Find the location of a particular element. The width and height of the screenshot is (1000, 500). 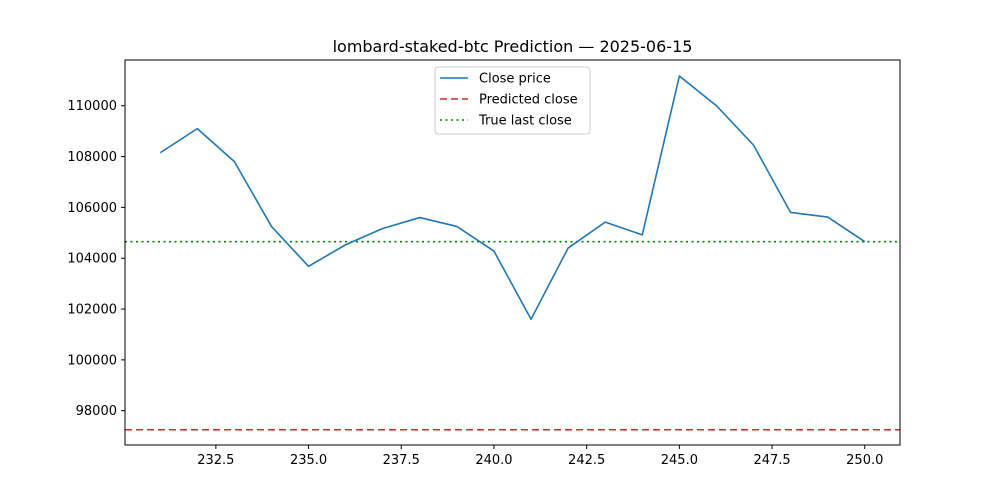

legend-label: Close price is located at coordinates (515, 79).